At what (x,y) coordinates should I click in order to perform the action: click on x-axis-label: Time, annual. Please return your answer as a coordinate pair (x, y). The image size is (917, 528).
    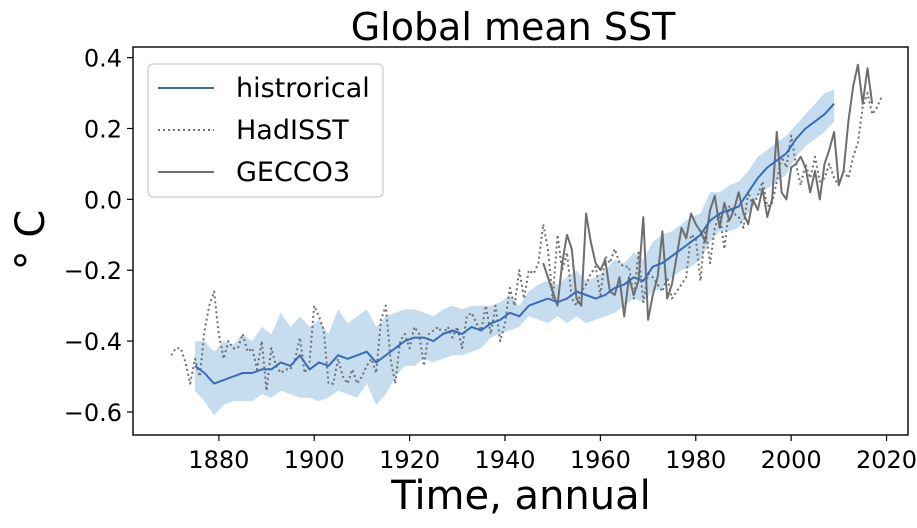
    Looking at the image, I should click on (520, 496).